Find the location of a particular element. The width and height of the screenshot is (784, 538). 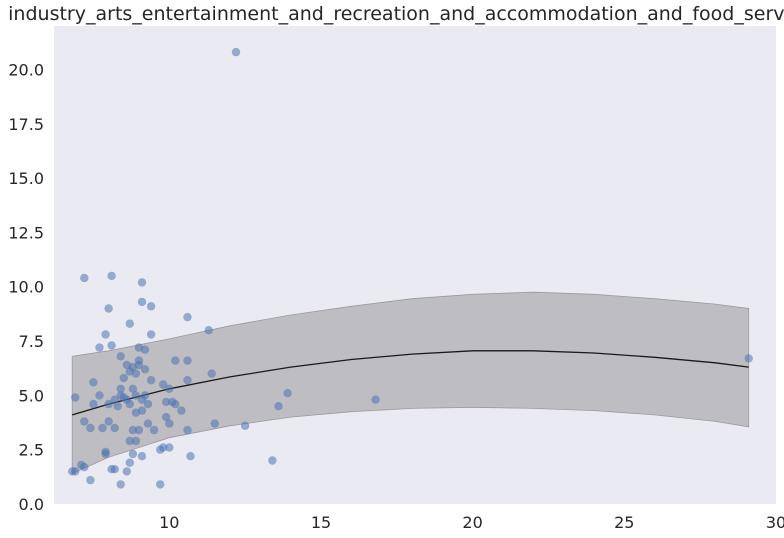

y-tick-label: 10.0 is located at coordinates (26, 287).